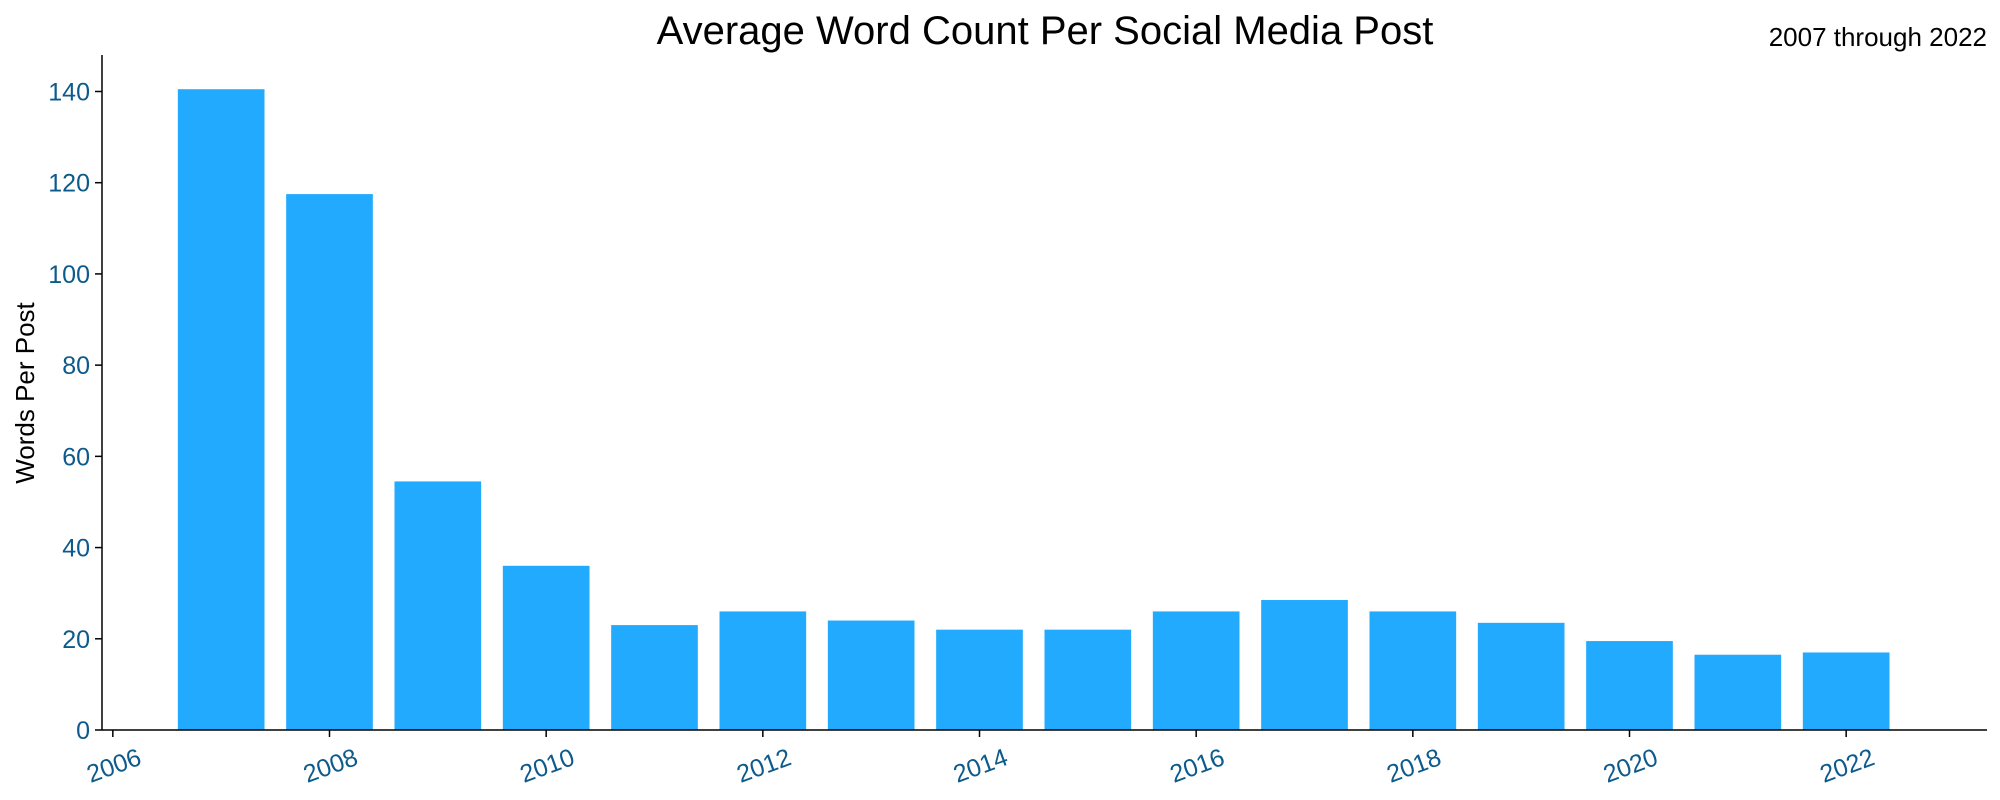 This screenshot has height=800, width=2000. Describe the element at coordinates (69, 92) in the screenshot. I see `y-tick-label: 140` at that location.